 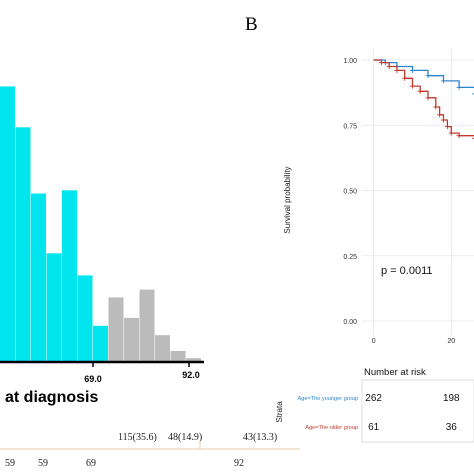 What do you see at coordinates (279, 412) in the screenshot?
I see `risk-table-strata-label: Strata` at bounding box center [279, 412].